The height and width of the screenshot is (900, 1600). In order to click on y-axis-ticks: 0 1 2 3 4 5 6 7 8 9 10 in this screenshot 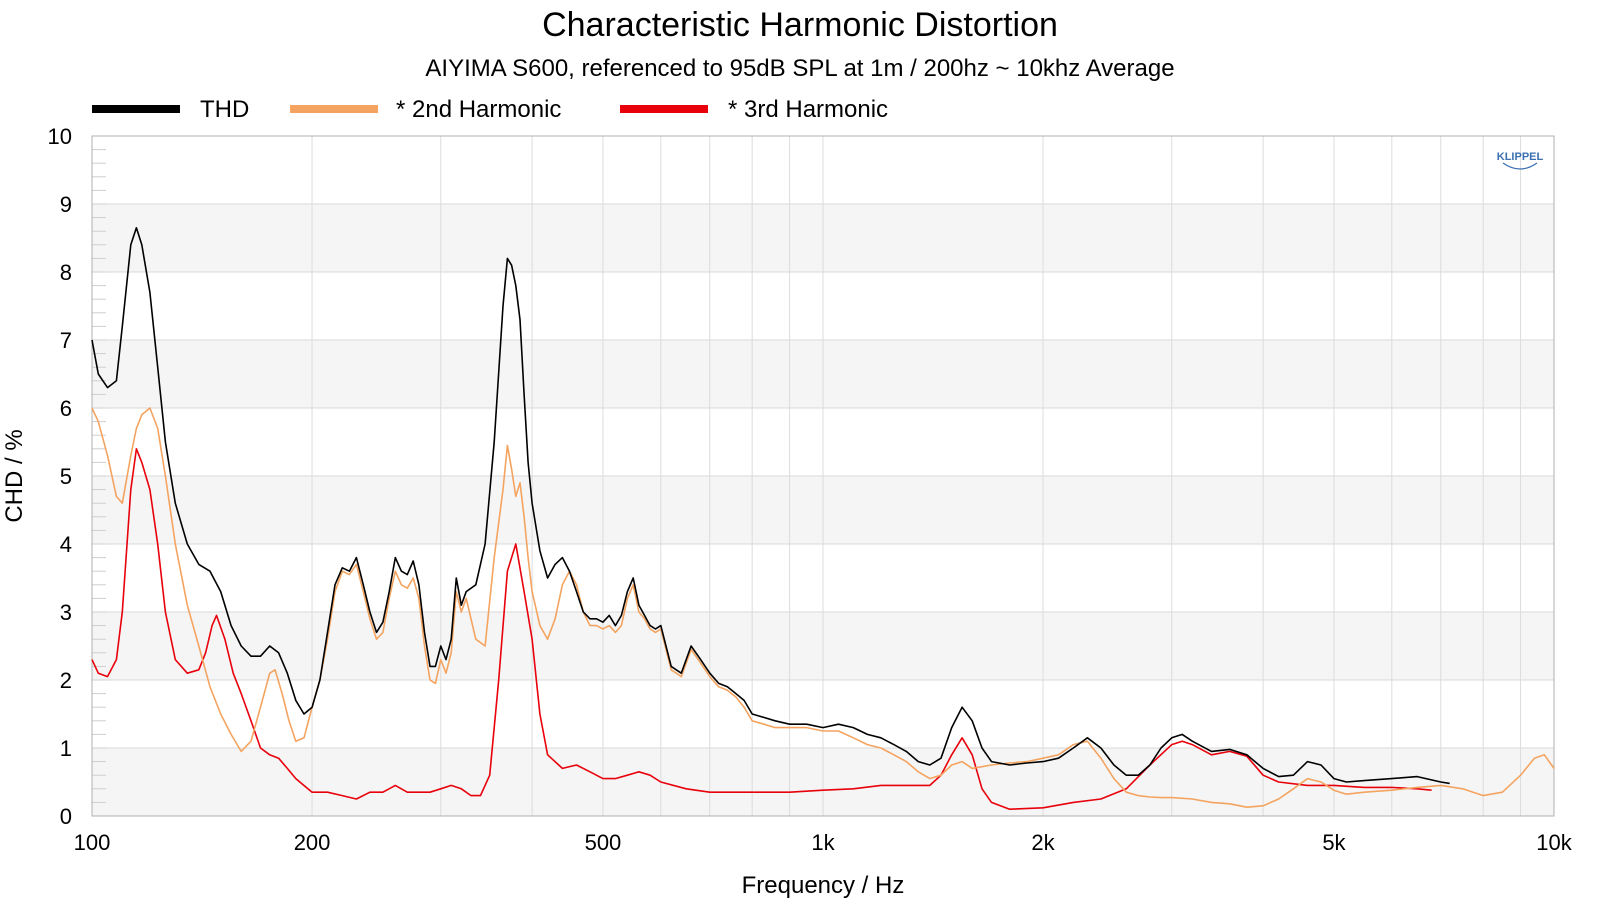, I will do `click(60, 476)`.